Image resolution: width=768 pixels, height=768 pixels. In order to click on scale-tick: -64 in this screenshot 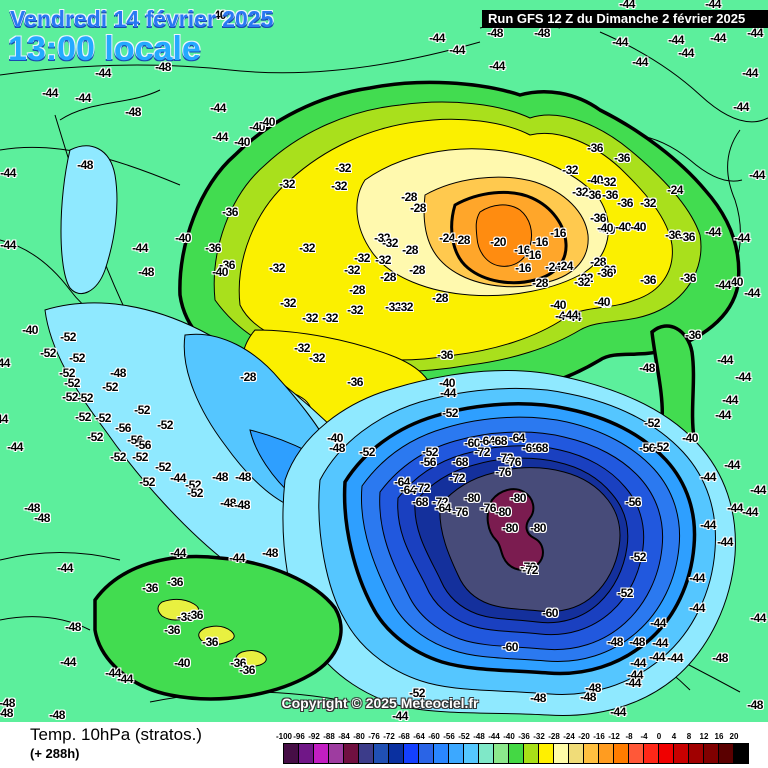, I will do `click(419, 736)`.